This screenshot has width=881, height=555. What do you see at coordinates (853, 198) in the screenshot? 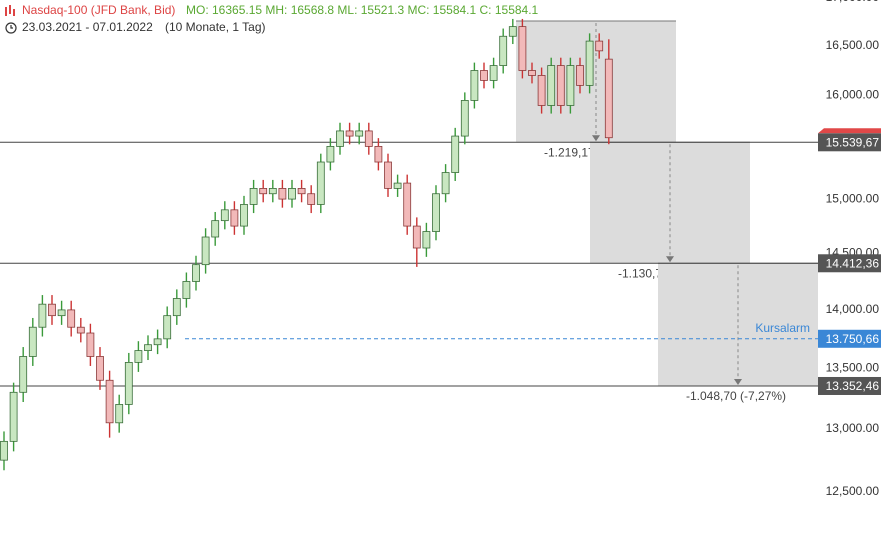
I see `y-tick-label: 15,000.00` at bounding box center [853, 198].